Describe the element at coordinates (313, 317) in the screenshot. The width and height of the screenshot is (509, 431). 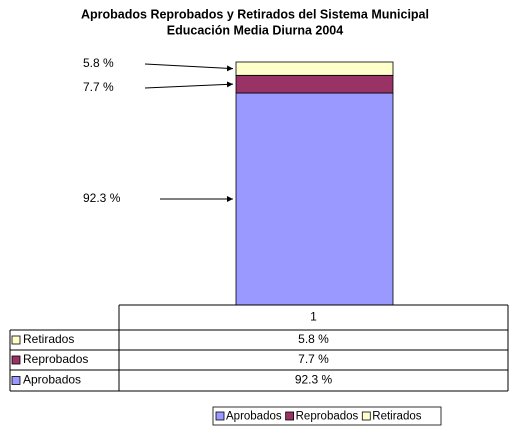
I see `table-header: 1` at that location.